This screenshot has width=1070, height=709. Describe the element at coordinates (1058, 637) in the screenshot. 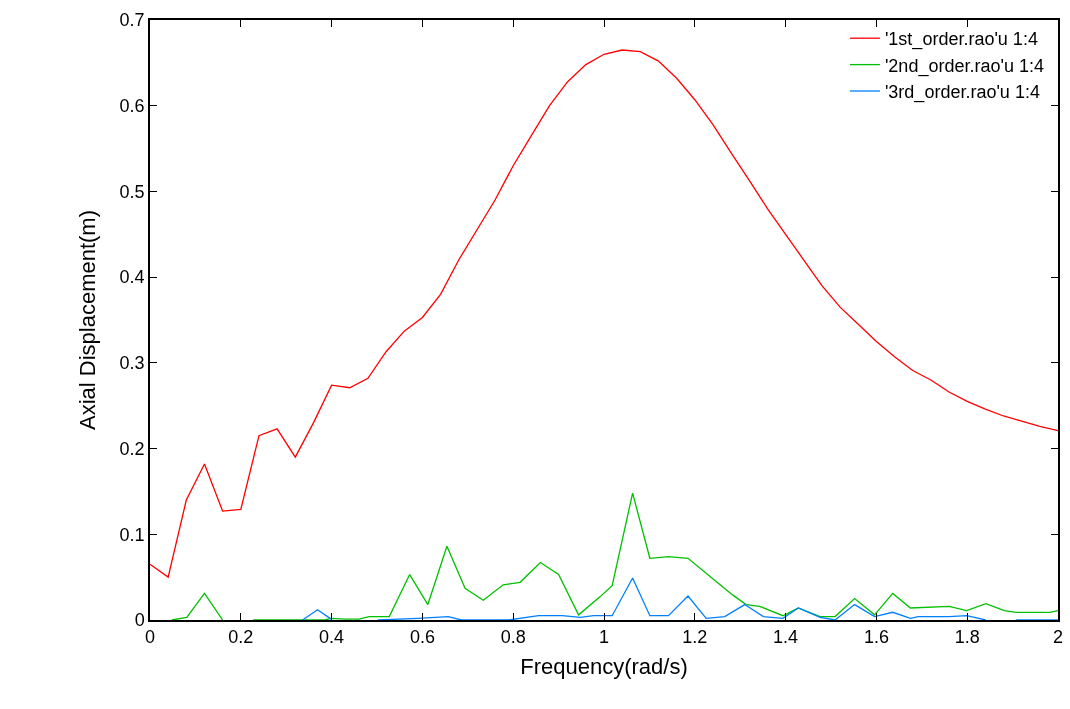

I see `x-tick-label: 2` at that location.